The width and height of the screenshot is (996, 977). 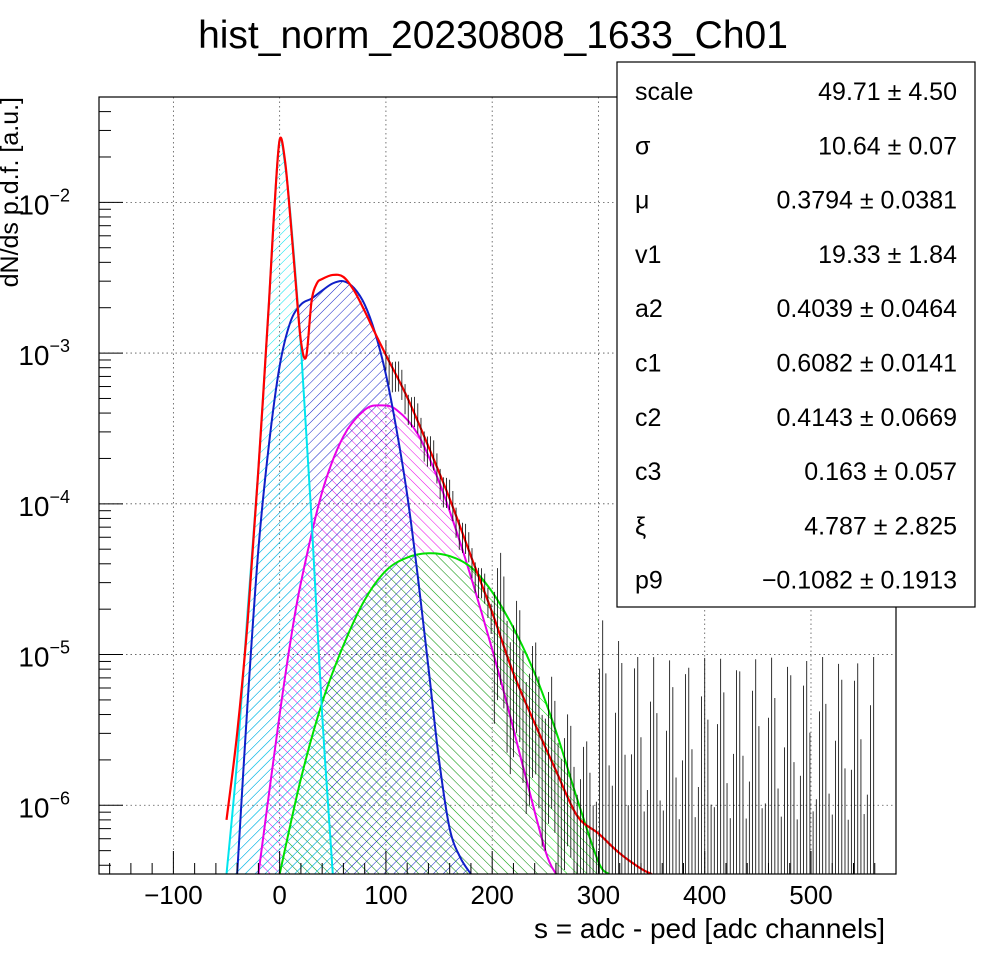 What do you see at coordinates (640, 526) in the screenshot?
I see `stats-param-name: ξ` at bounding box center [640, 526].